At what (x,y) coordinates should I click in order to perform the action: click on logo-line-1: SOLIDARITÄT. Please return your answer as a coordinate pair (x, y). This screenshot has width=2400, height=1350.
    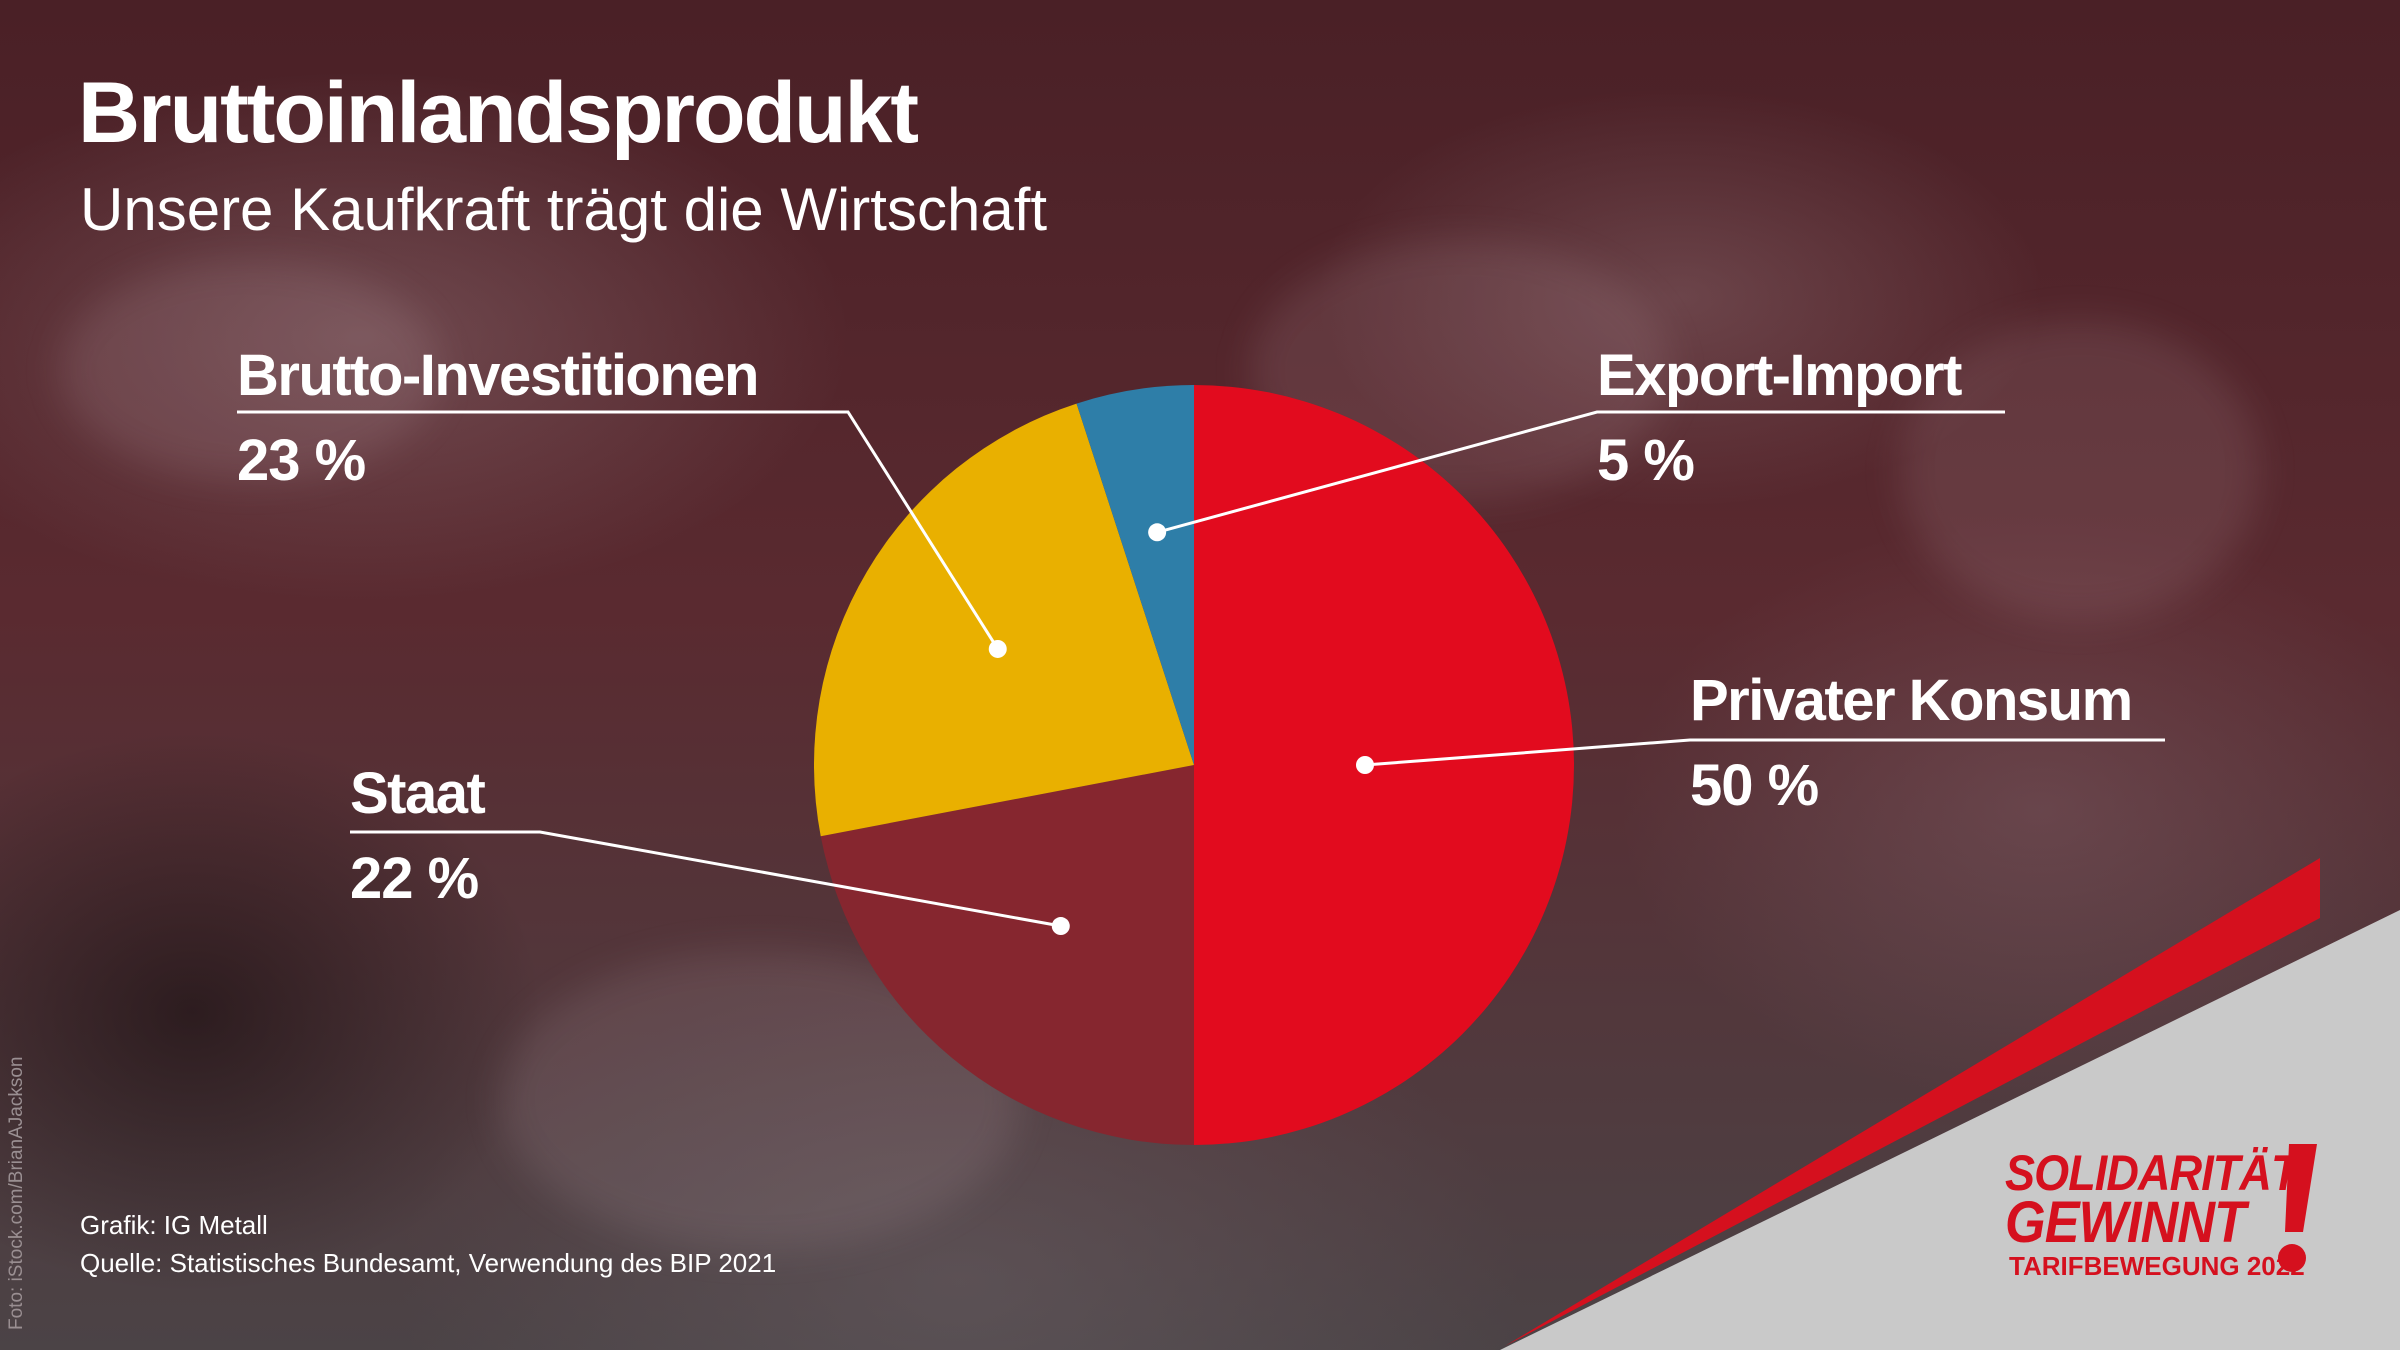
    Looking at the image, I should click on (2151, 1173).